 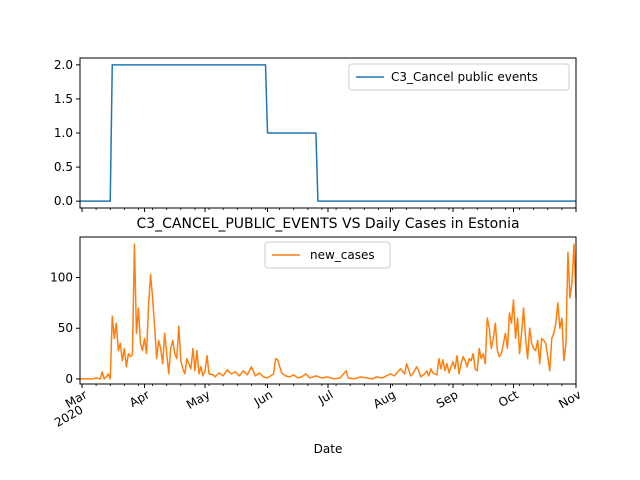 What do you see at coordinates (61, 278) in the screenshot?
I see `bottom-y-tick-label: 100` at bounding box center [61, 278].